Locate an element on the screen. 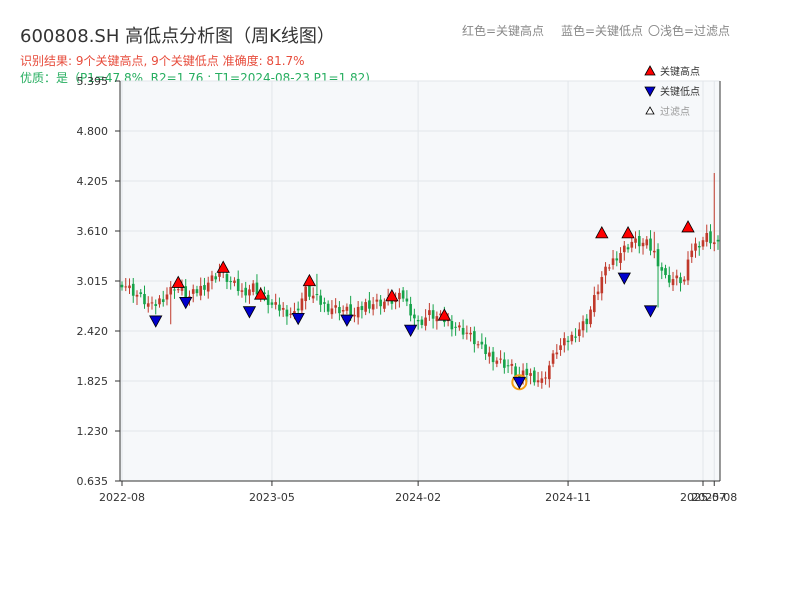 The image size is (800, 600). x-tick-label: 2022-08 is located at coordinates (122, 497).